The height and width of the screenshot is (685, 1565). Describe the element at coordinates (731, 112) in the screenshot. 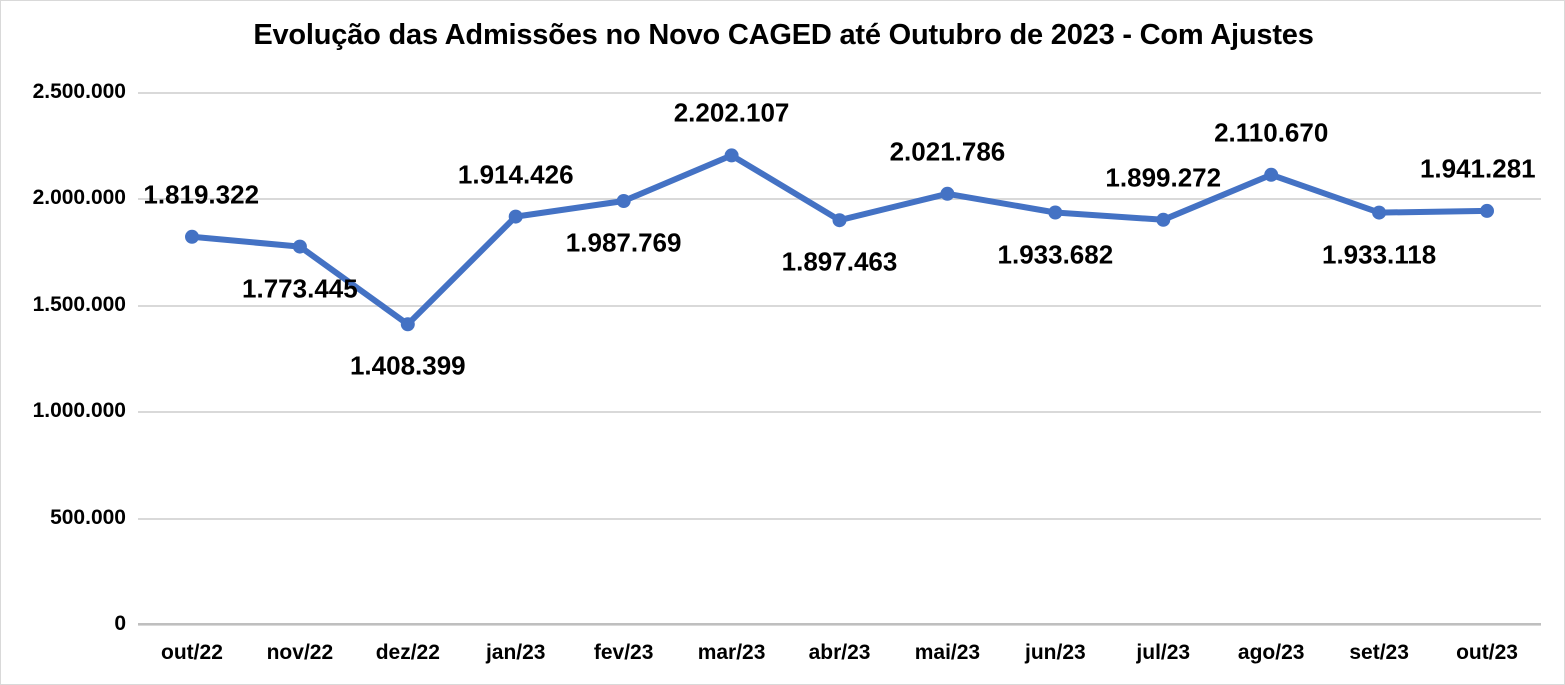

I see `data-point-label: 2.202.107` at that location.